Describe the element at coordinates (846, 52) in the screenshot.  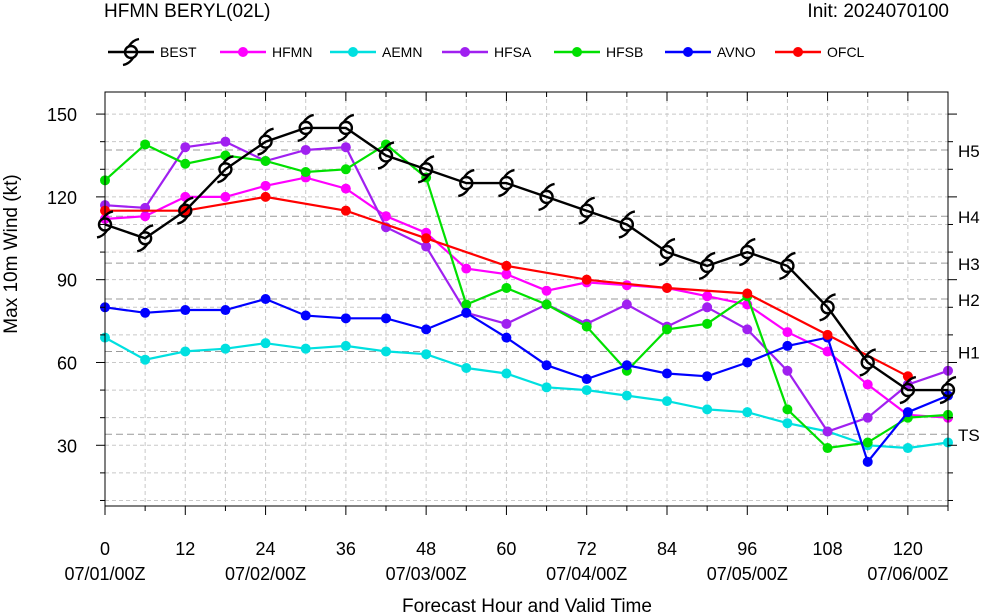
I see `legend-label-ofcl: OFCL` at that location.